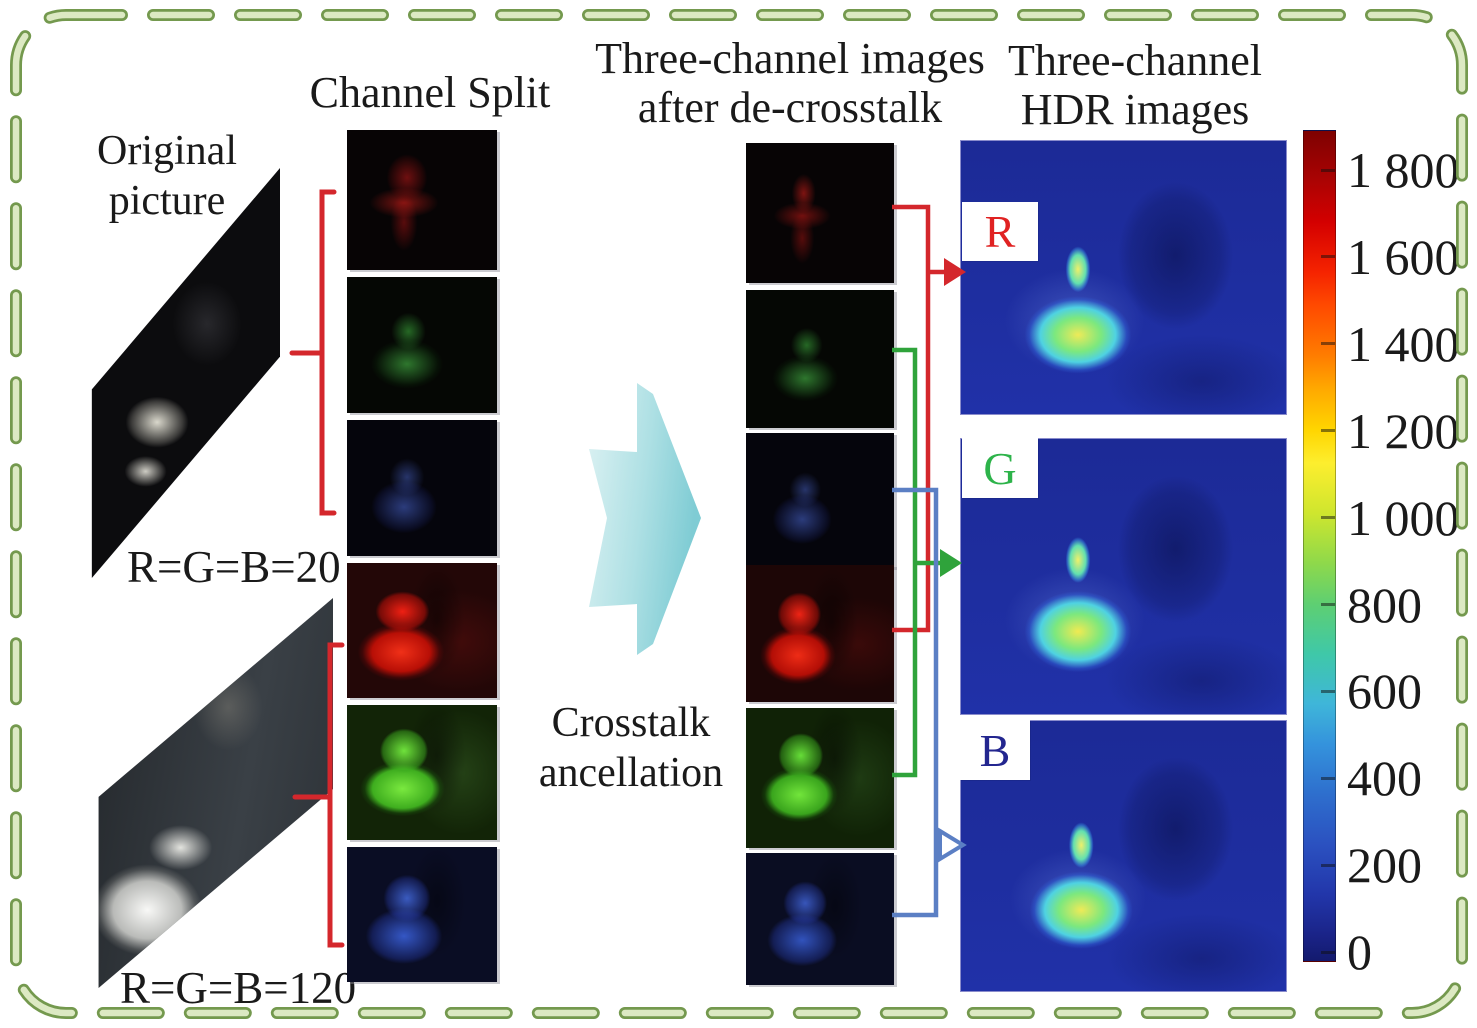  What do you see at coordinates (422, 914) in the screenshot?
I see `split-image-blue-high` at bounding box center [422, 914].